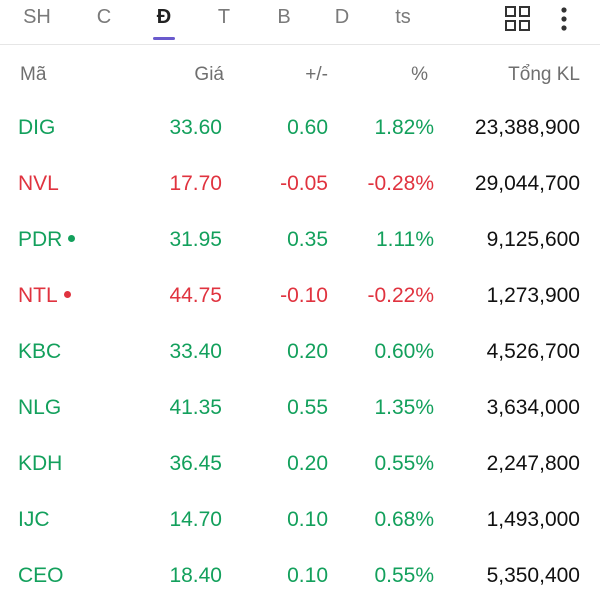 The image size is (600, 600). What do you see at coordinates (195, 127) in the screenshot?
I see `price-cell: 33.60` at bounding box center [195, 127].